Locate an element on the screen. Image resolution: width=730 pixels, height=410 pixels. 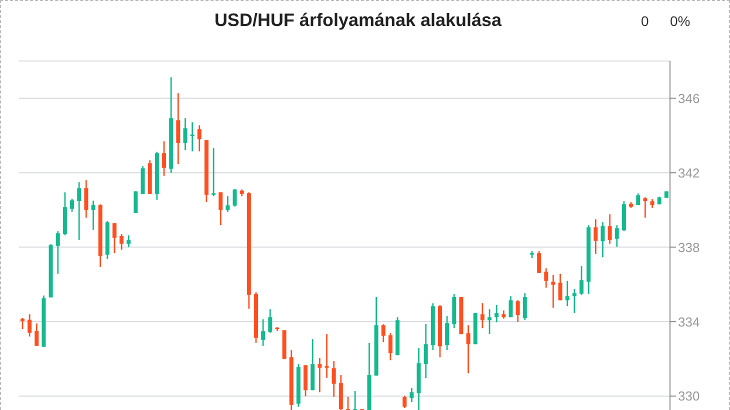
y-tick-label: 334 is located at coordinates (689, 322).